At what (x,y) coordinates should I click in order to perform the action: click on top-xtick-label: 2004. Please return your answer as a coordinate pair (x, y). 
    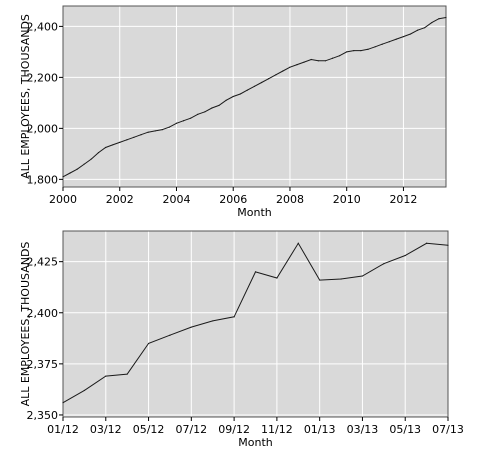
    Looking at the image, I should click on (176, 199).